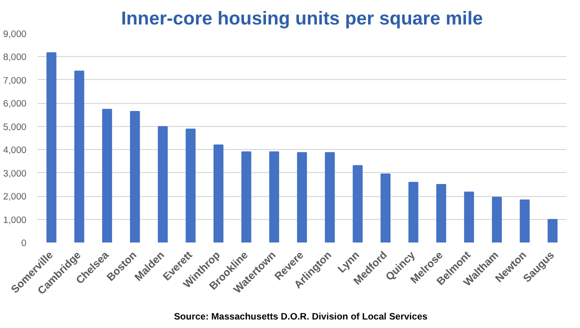 The height and width of the screenshot is (328, 580). What do you see at coordinates (14, 219) in the screenshot?
I see `y-tick-label: 1,000` at bounding box center [14, 219].